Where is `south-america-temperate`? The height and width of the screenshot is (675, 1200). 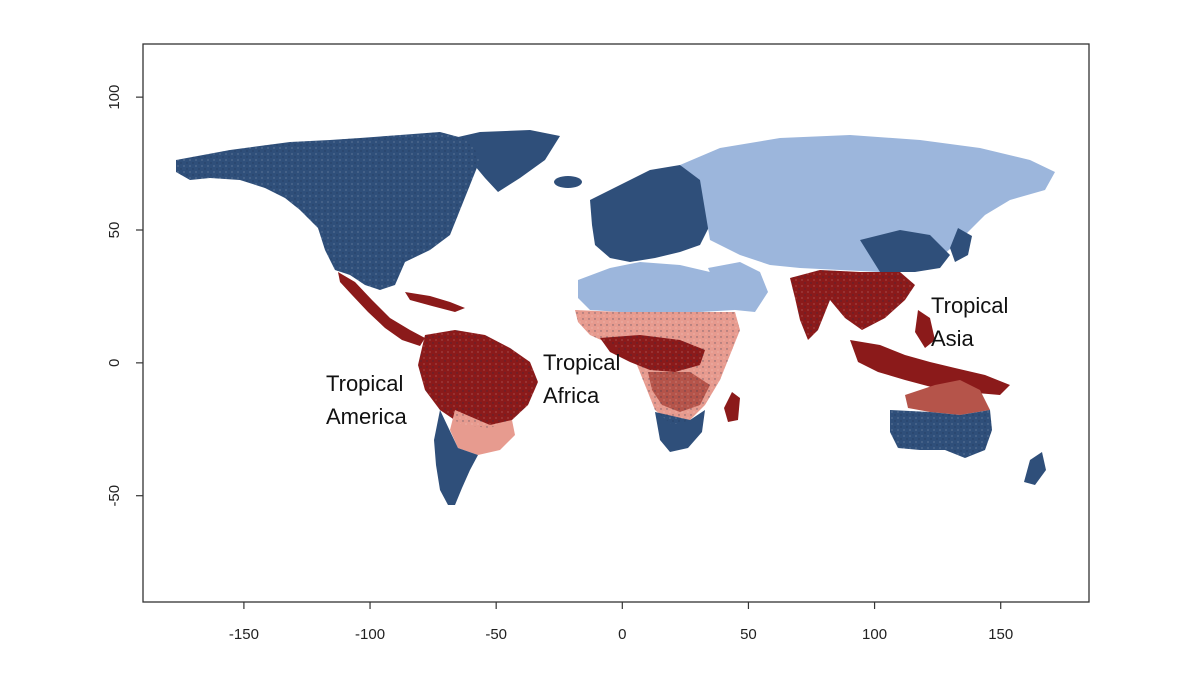
south-america-temperate is located at coordinates (456, 457).